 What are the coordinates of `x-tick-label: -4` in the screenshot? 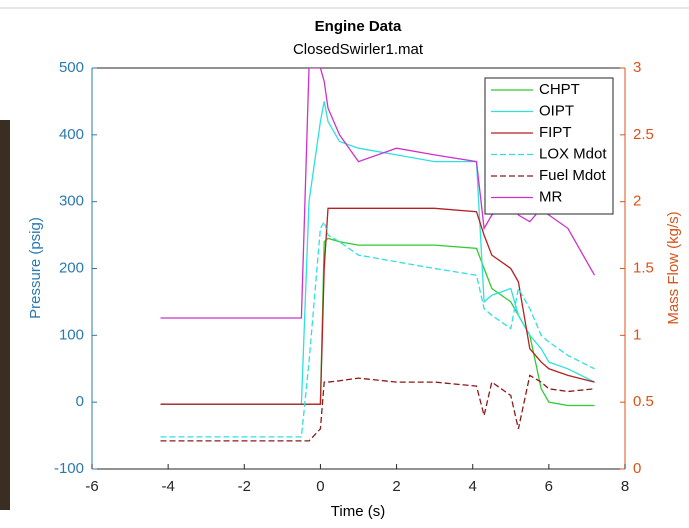 It's located at (167, 486).